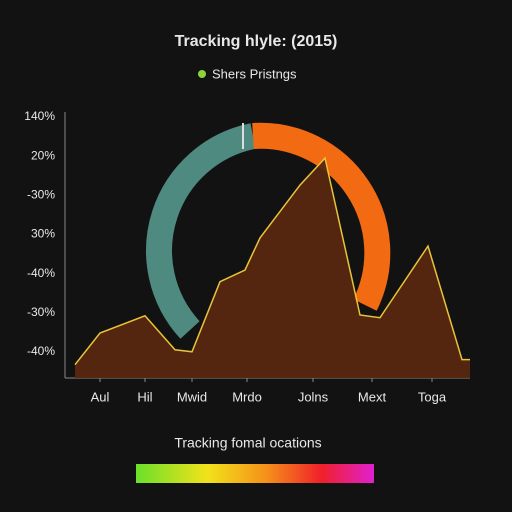  What do you see at coordinates (43, 155) in the screenshot?
I see `y-tick-label: 20%` at bounding box center [43, 155].